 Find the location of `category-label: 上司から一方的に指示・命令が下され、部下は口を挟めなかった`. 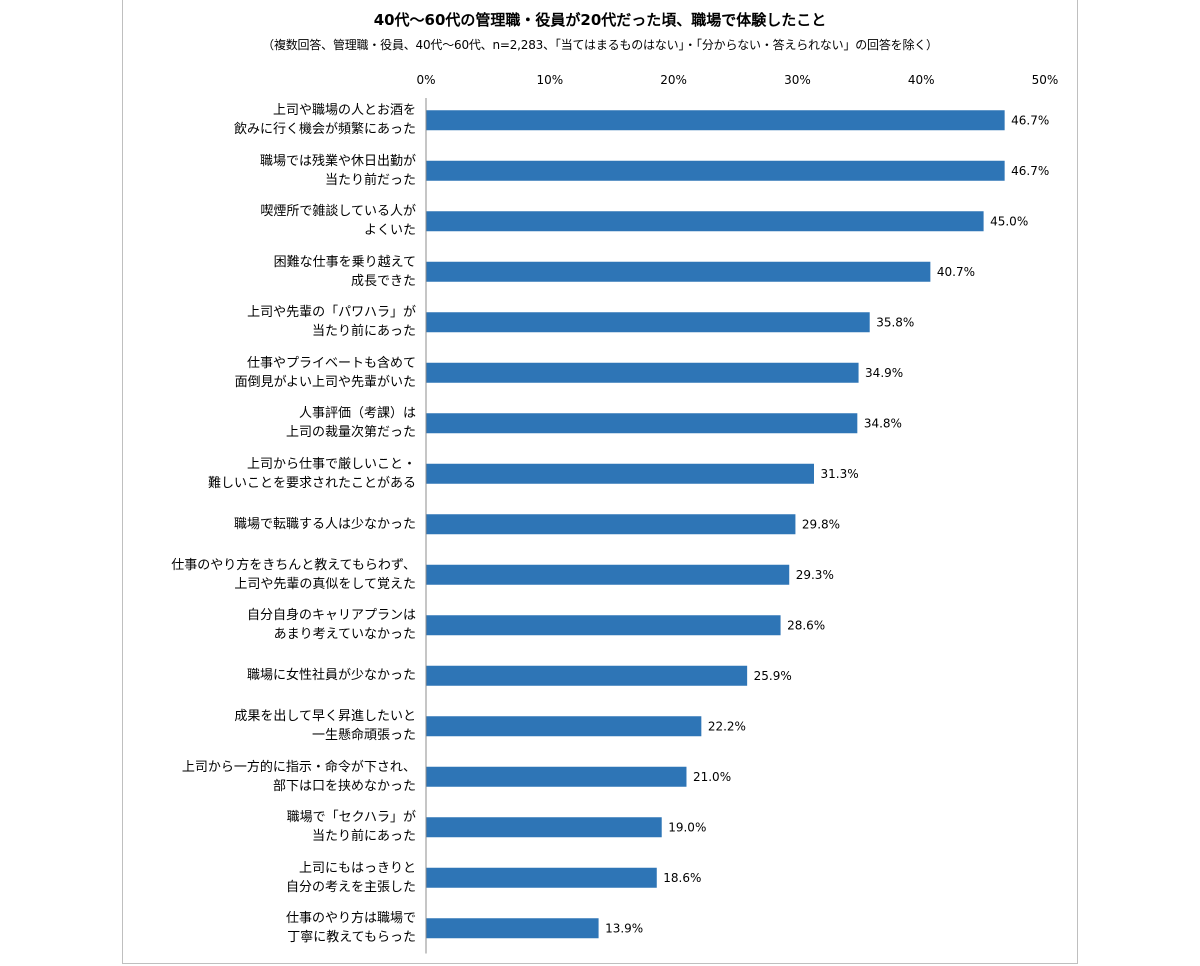

category-label: 上司から一方的に指示・命令が下され、部下は口を挟めなかった is located at coordinates (273, 777).